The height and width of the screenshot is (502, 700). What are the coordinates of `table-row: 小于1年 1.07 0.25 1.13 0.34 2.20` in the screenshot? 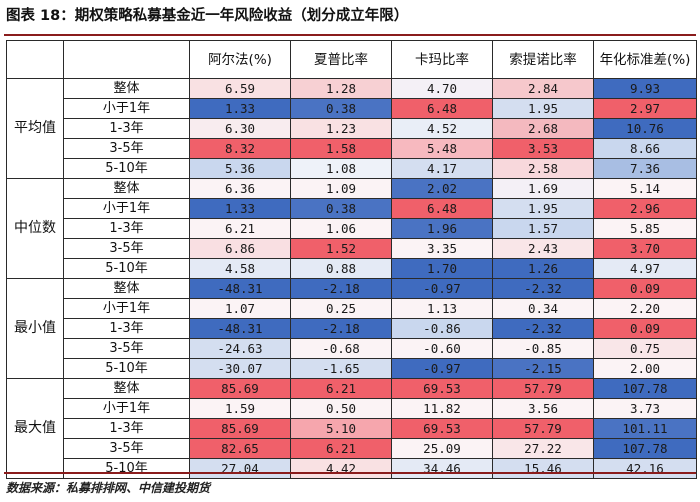 It's located at (352, 308).